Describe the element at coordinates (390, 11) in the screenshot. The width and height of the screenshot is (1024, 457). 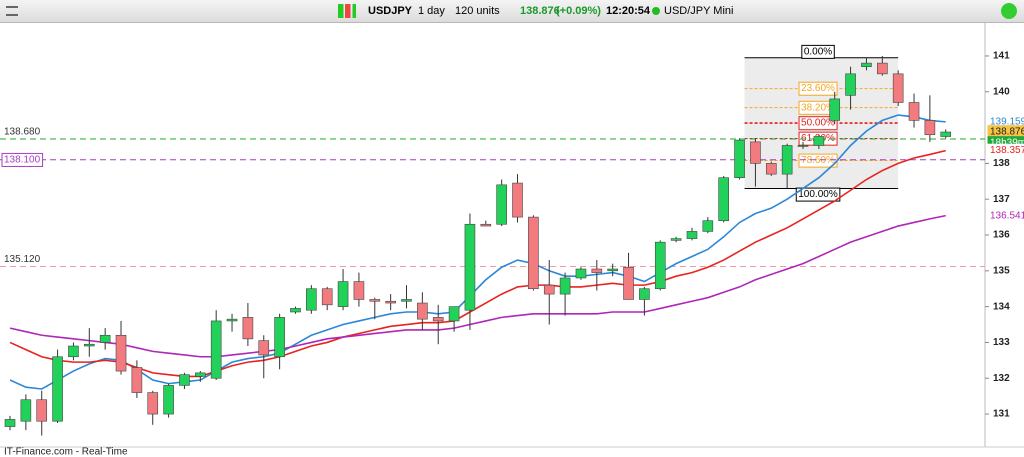
I see `symbol: USDJPY` at that location.